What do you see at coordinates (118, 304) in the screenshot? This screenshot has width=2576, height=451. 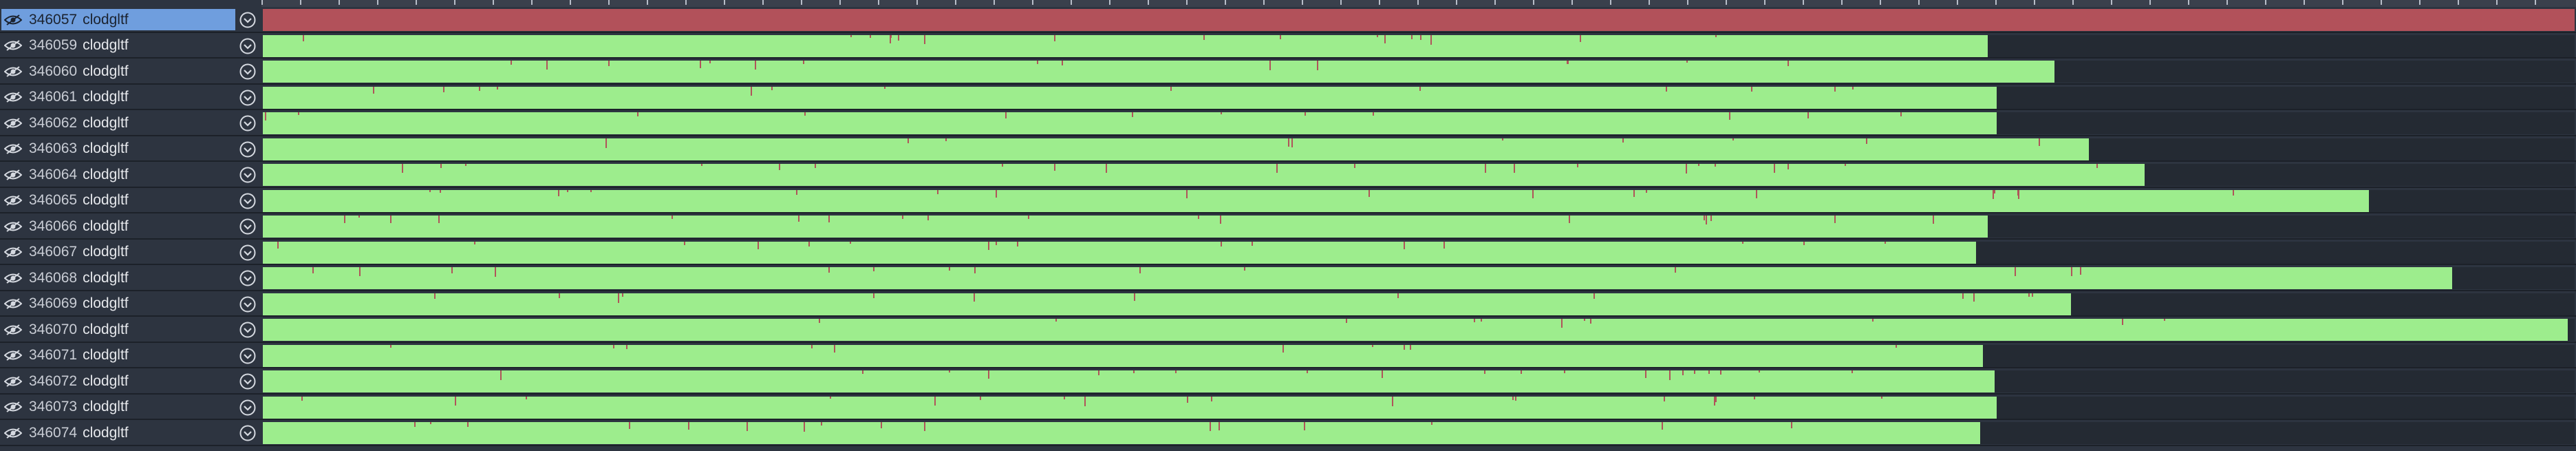 I see `thread-label: 346069 clodgltf` at bounding box center [118, 304].